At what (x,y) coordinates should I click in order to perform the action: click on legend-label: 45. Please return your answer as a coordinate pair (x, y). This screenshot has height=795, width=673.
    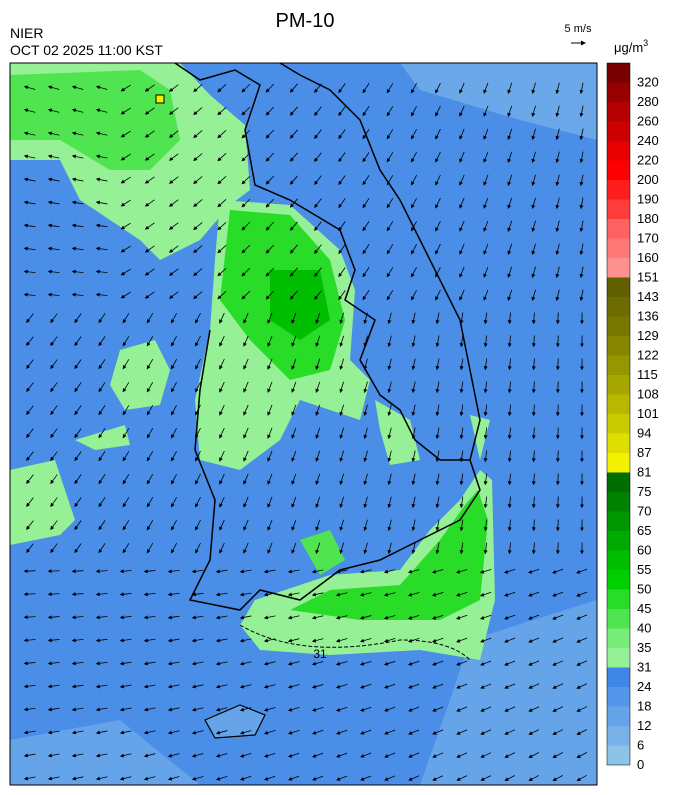
    Looking at the image, I should click on (644, 608).